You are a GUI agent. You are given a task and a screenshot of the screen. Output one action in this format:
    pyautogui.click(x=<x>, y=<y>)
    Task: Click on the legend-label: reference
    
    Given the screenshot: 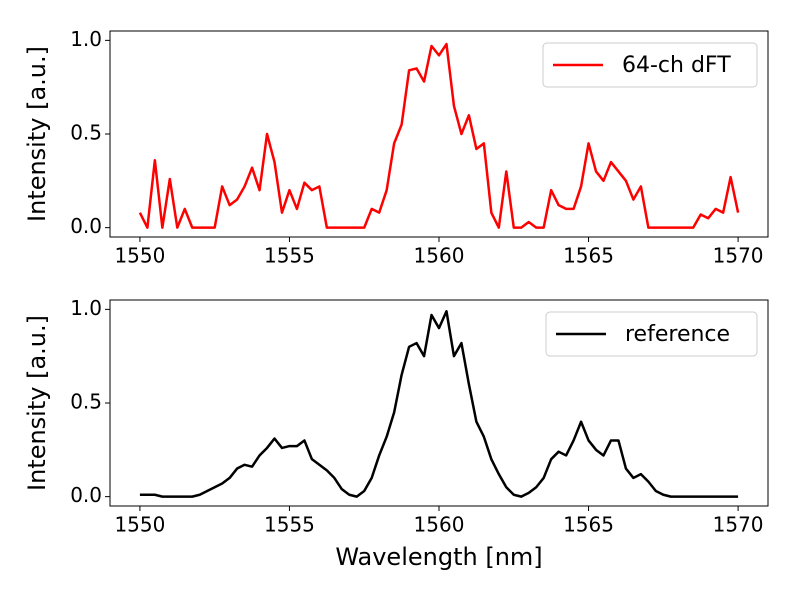 What is the action you would take?
    pyautogui.click(x=677, y=334)
    